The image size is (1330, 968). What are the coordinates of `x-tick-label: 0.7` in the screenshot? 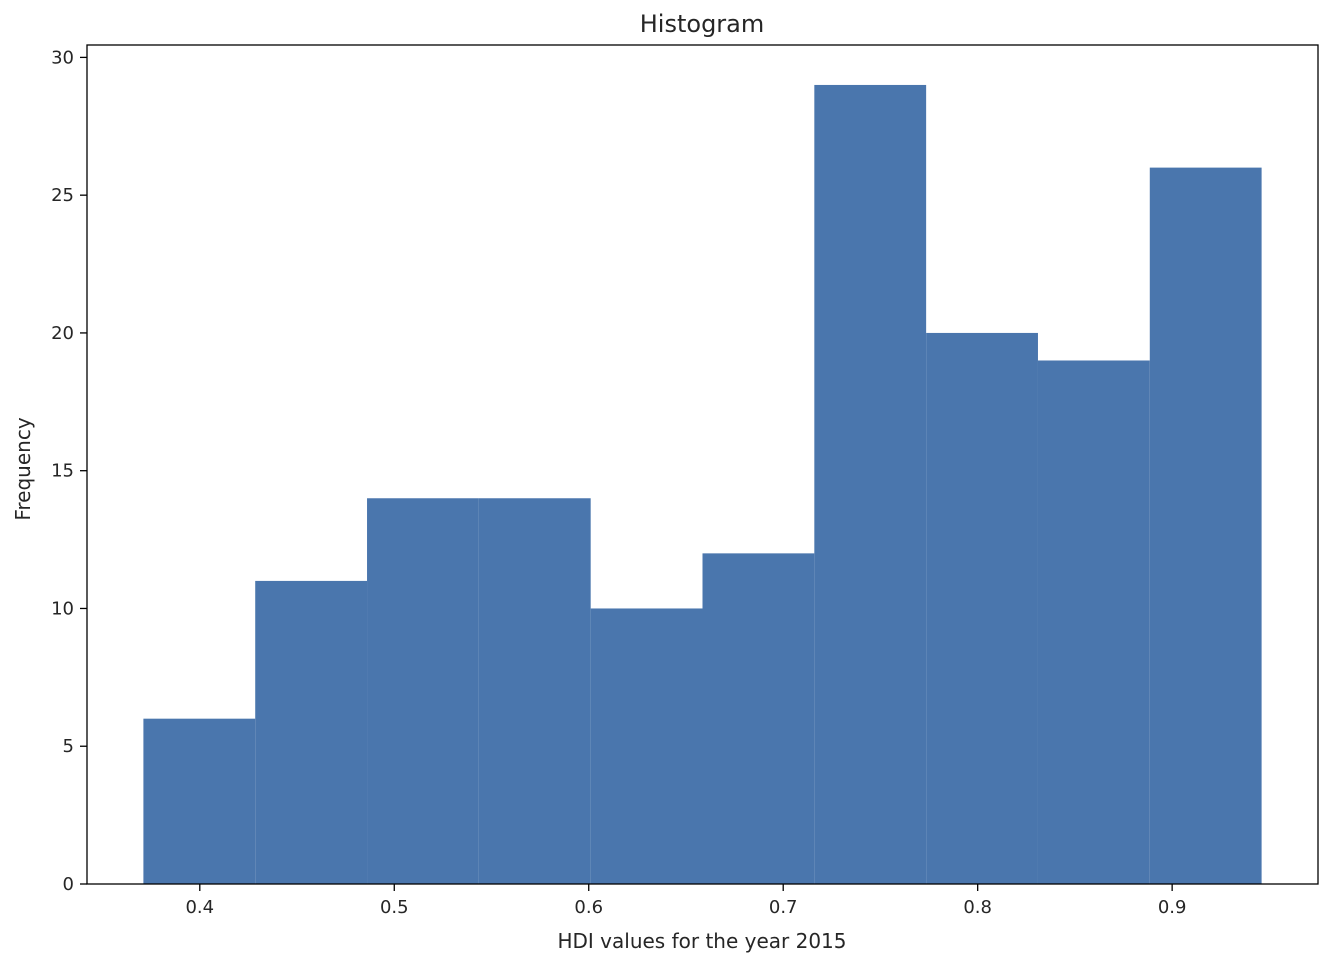 It's located at (783, 907).